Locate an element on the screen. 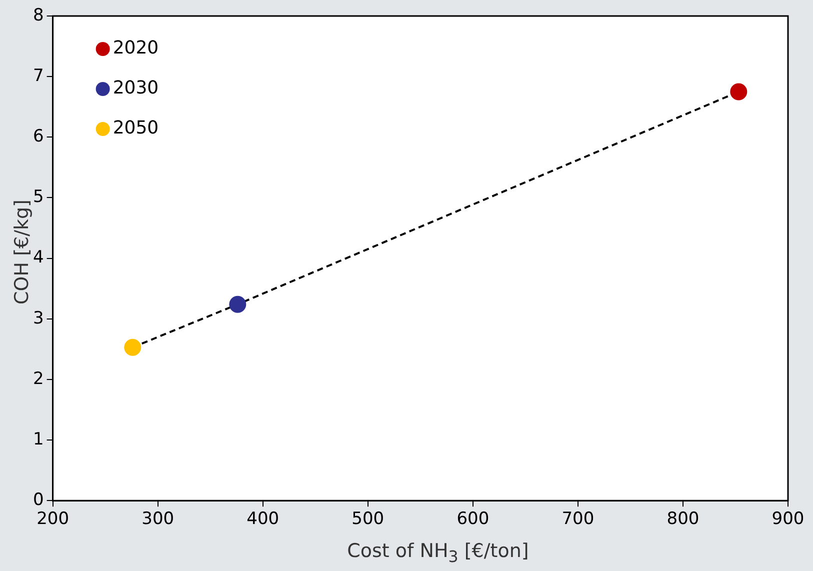 The width and height of the screenshot is (813, 571). y-tick-label: 5 is located at coordinates (38, 197).